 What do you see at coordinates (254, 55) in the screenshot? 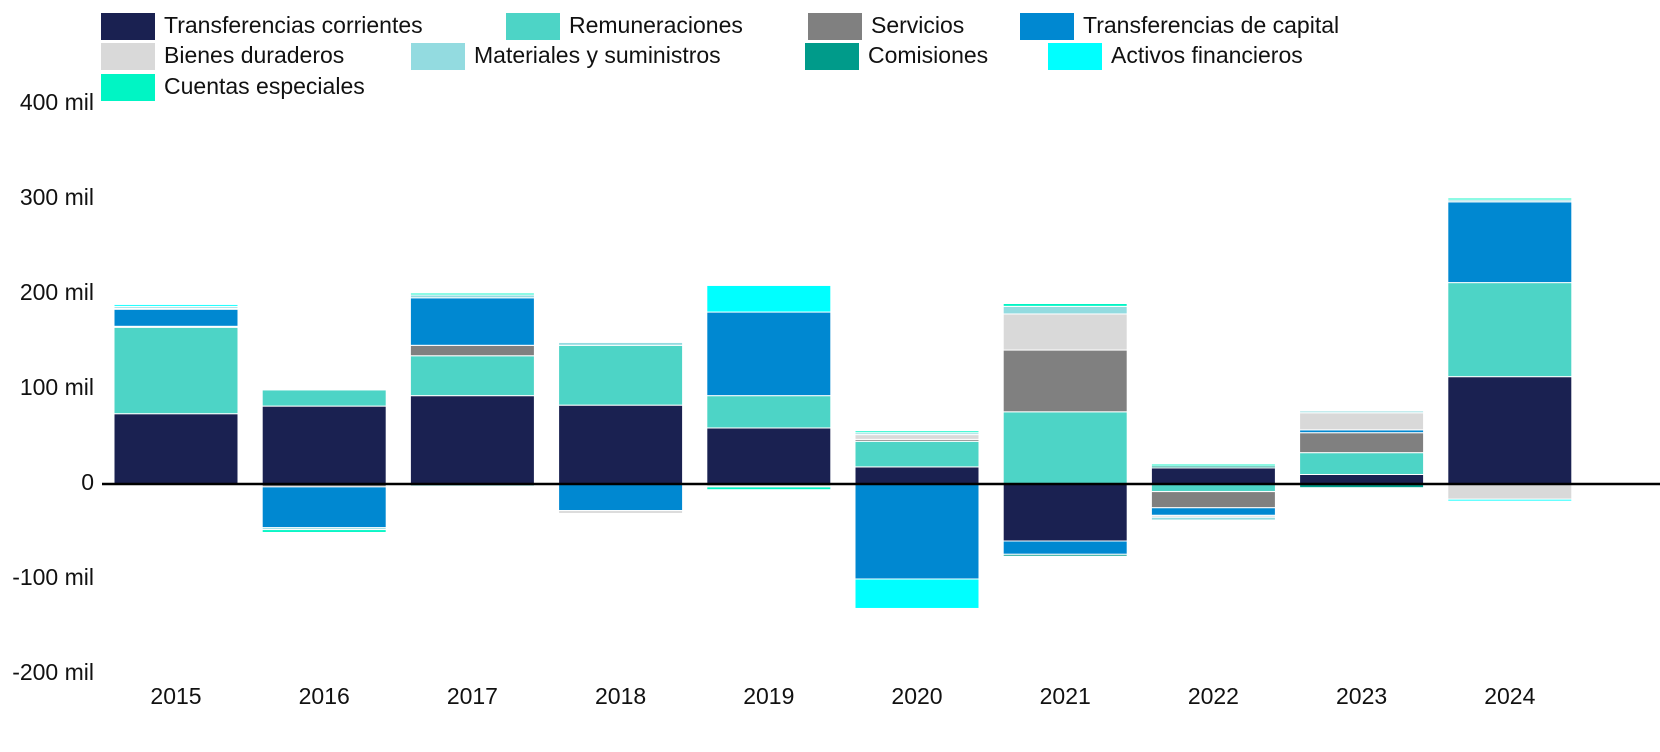
I see `legend-label: Bienes duraderos` at bounding box center [254, 55].